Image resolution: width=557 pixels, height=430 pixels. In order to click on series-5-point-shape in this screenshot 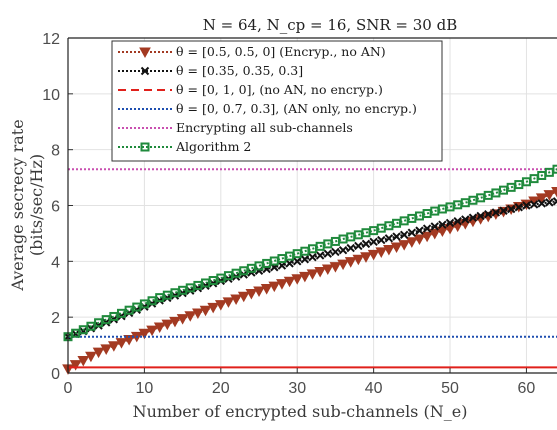, I will do `click(554, 169)`.